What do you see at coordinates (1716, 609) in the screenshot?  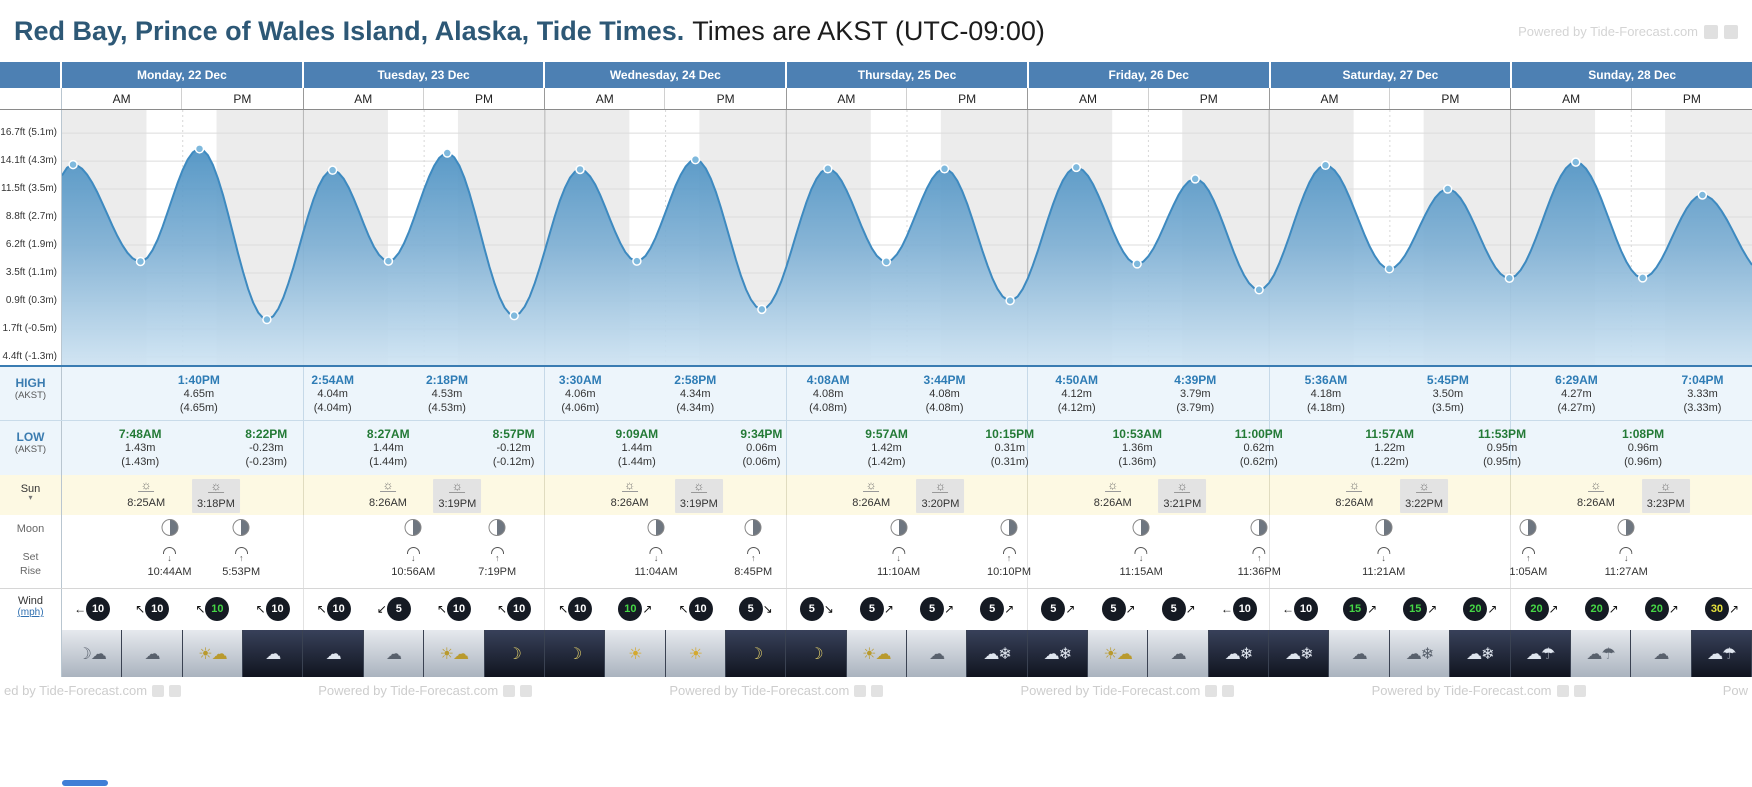 I see `wind-speed-badge: 30` at bounding box center [1716, 609].